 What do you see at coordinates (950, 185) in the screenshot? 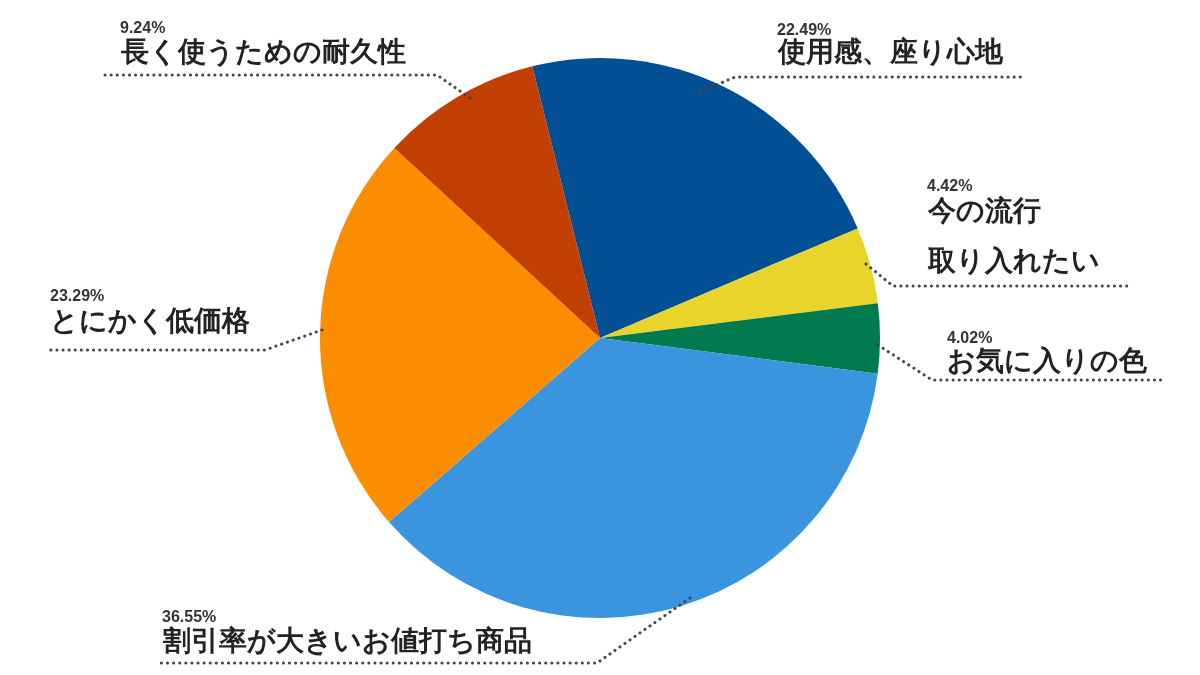
I see `data-label: 4.42%` at bounding box center [950, 185].